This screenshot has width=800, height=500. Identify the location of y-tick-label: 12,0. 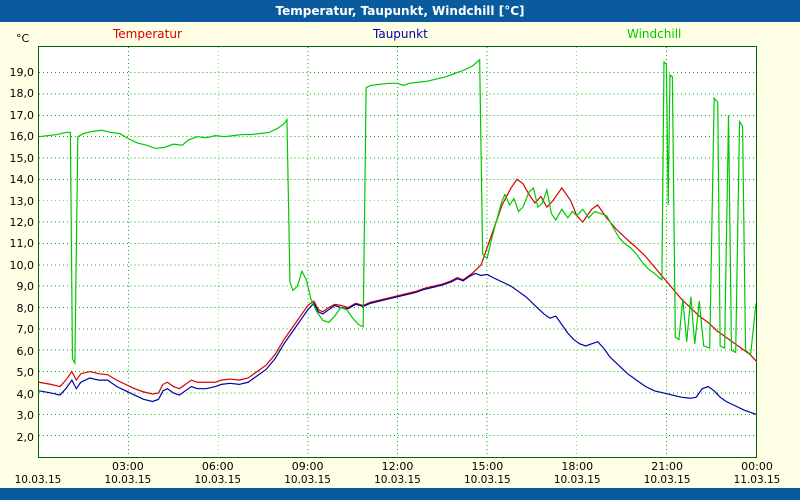
(22, 222).